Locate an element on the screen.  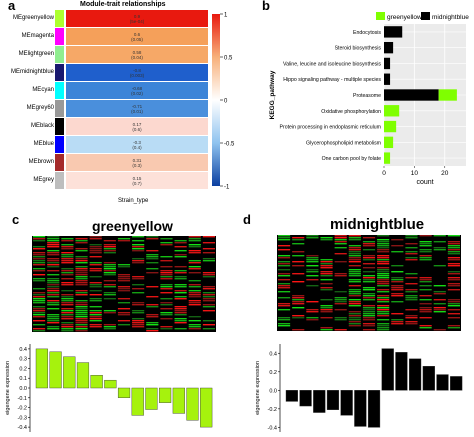
module-label: MEmidnightblue is located at coordinates (32, 72).